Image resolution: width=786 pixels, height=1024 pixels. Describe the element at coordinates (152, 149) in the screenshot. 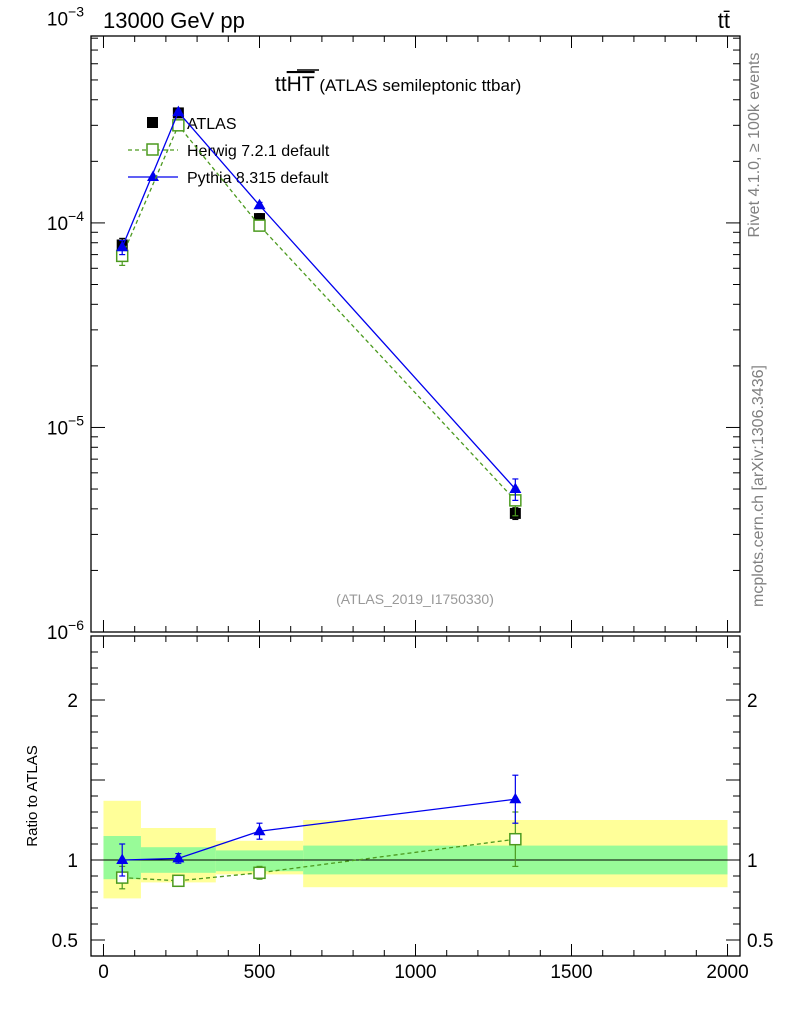

I see `legend-herwig-marker` at that location.